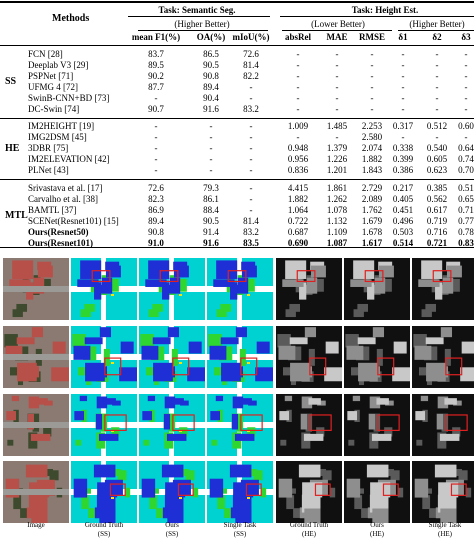  What do you see at coordinates (403, 232) in the screenshot?
I see `table-cell: 0.503` at bounding box center [403, 232].